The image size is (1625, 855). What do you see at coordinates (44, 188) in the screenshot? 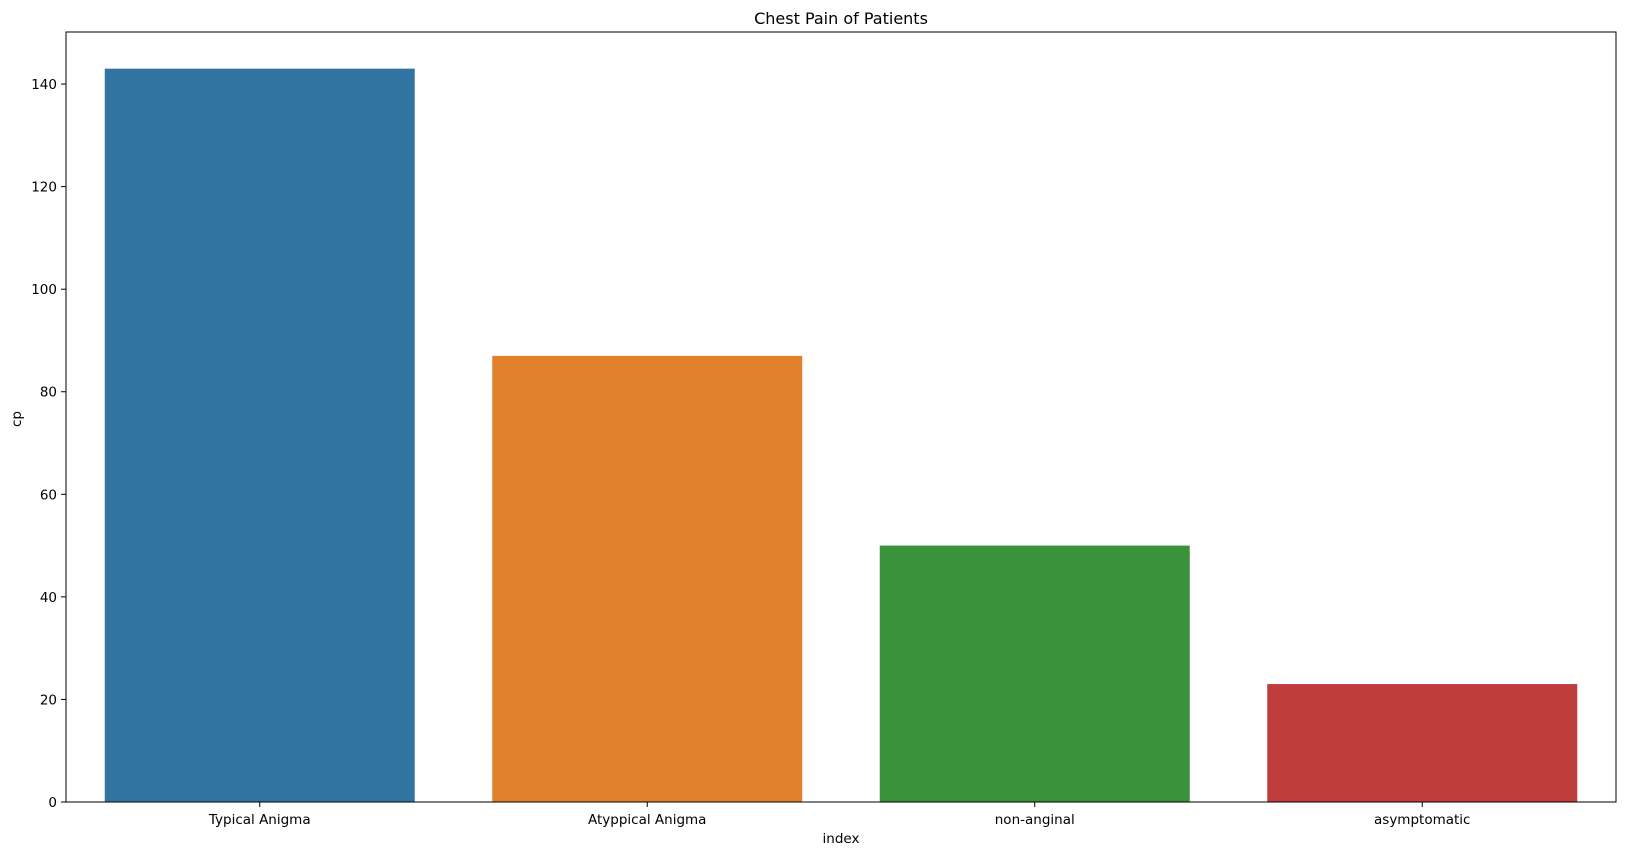
I see `y-tick-label: 120` at bounding box center [44, 188].